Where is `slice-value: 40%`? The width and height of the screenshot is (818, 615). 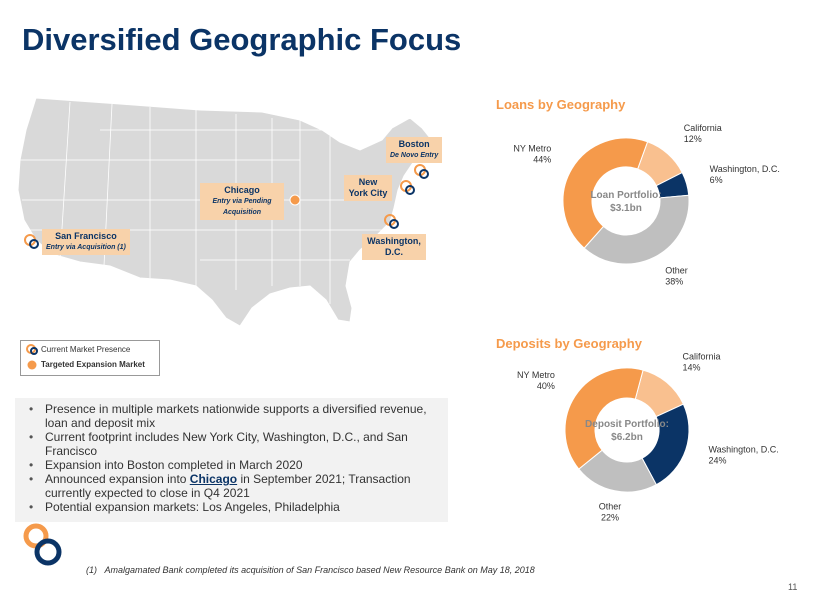
slice-value: 40% is located at coordinates (546, 386).